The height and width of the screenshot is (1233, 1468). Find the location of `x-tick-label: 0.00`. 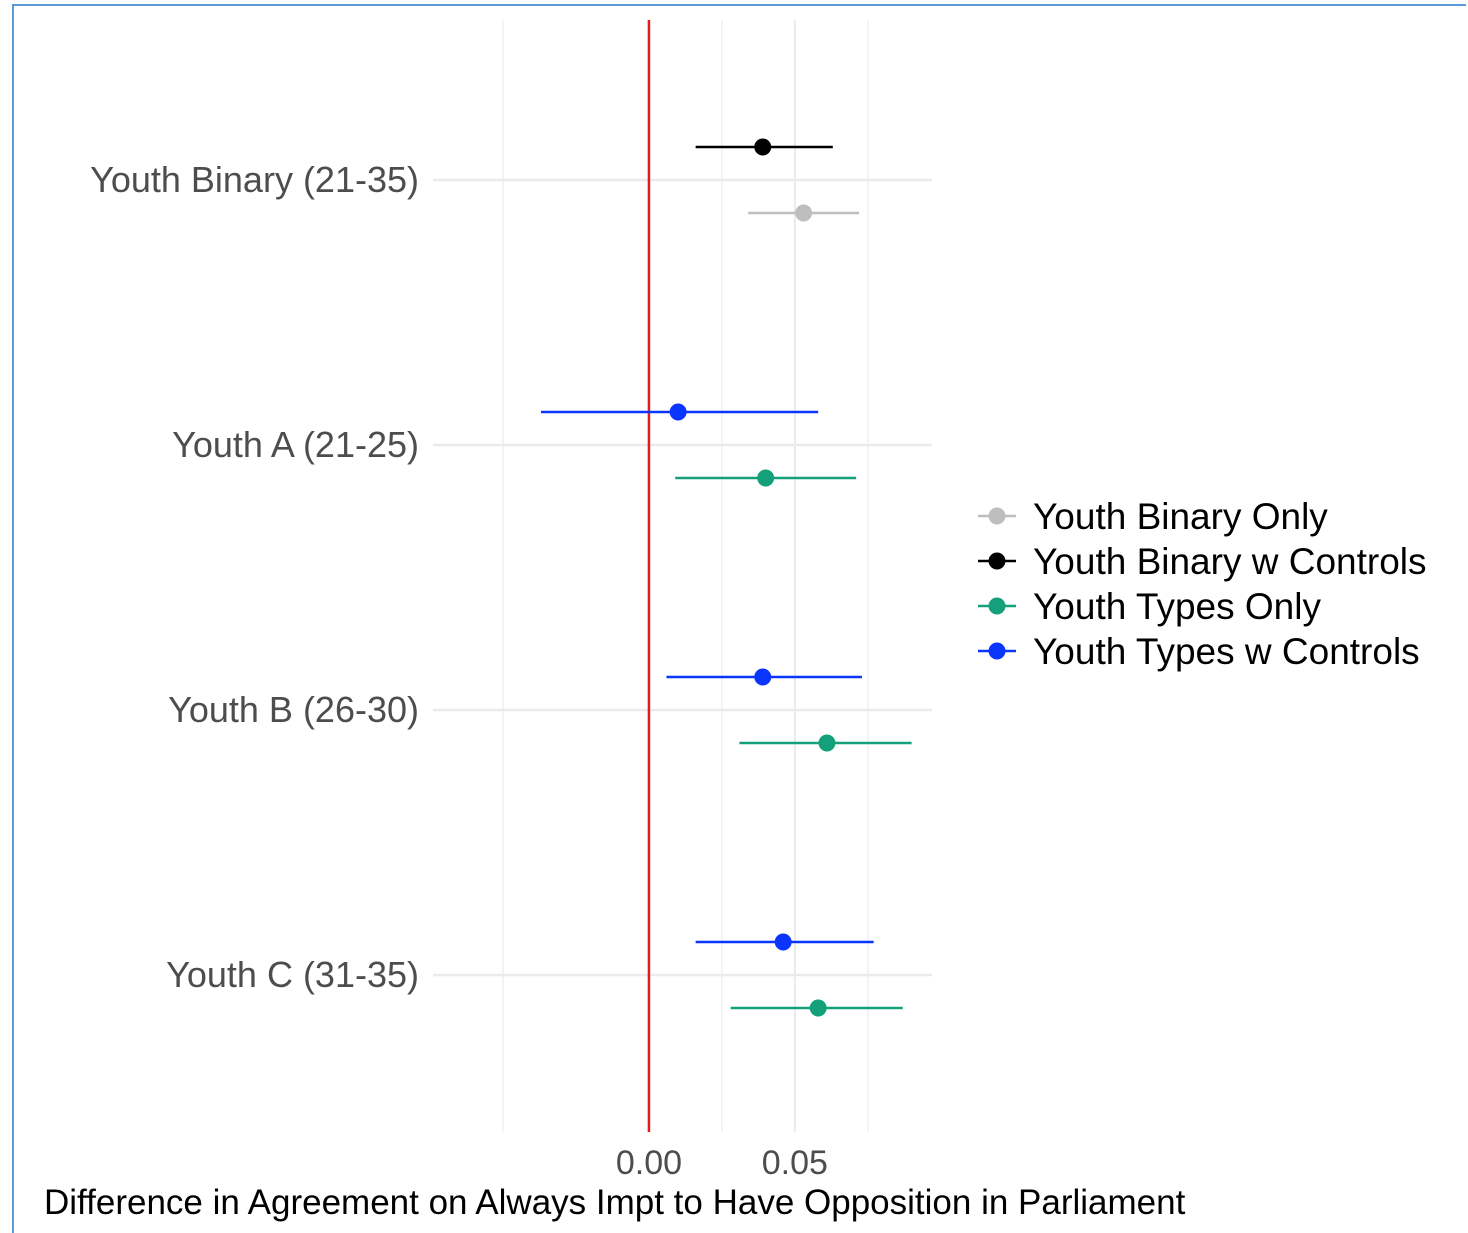

x-tick-label: 0.00 is located at coordinates (649, 1163).